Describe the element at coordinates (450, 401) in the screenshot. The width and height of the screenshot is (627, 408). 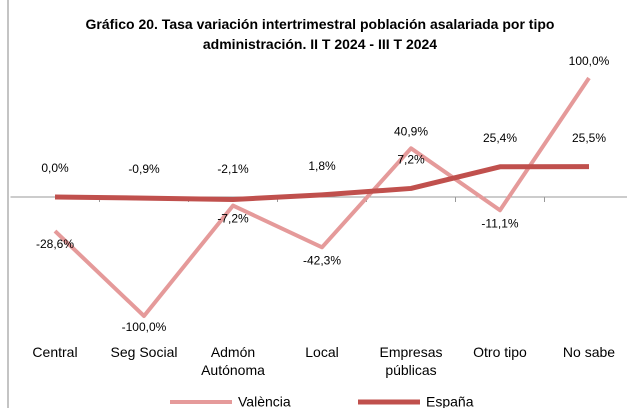
I see `legend-label: España` at that location.